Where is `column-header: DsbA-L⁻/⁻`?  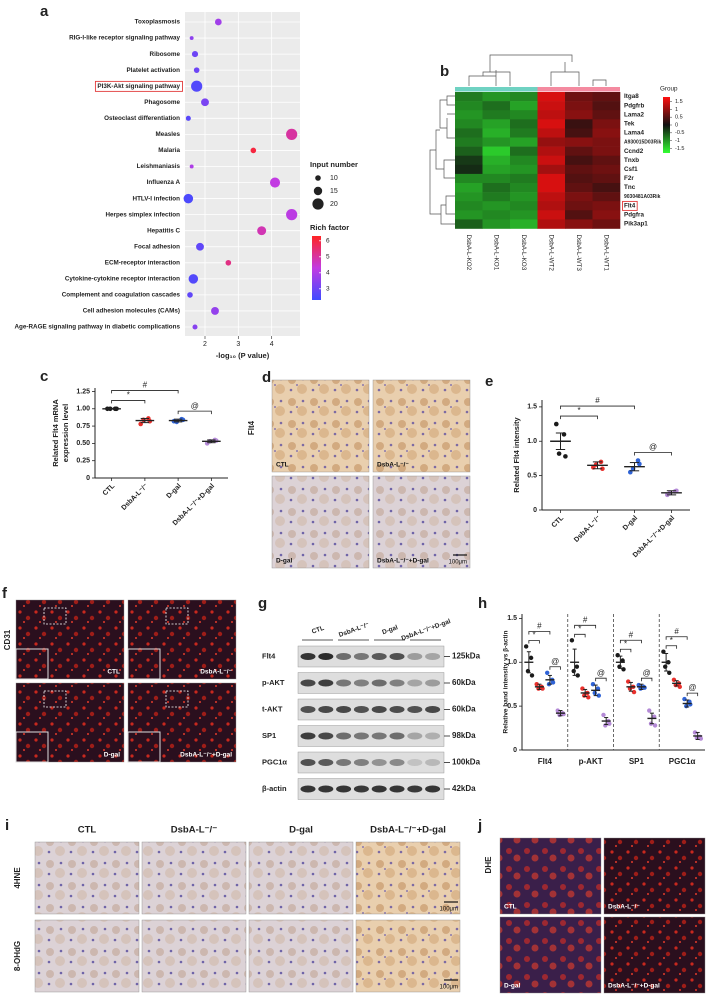
column-header: DsbA-L⁻/⁻ is located at coordinates (194, 830).